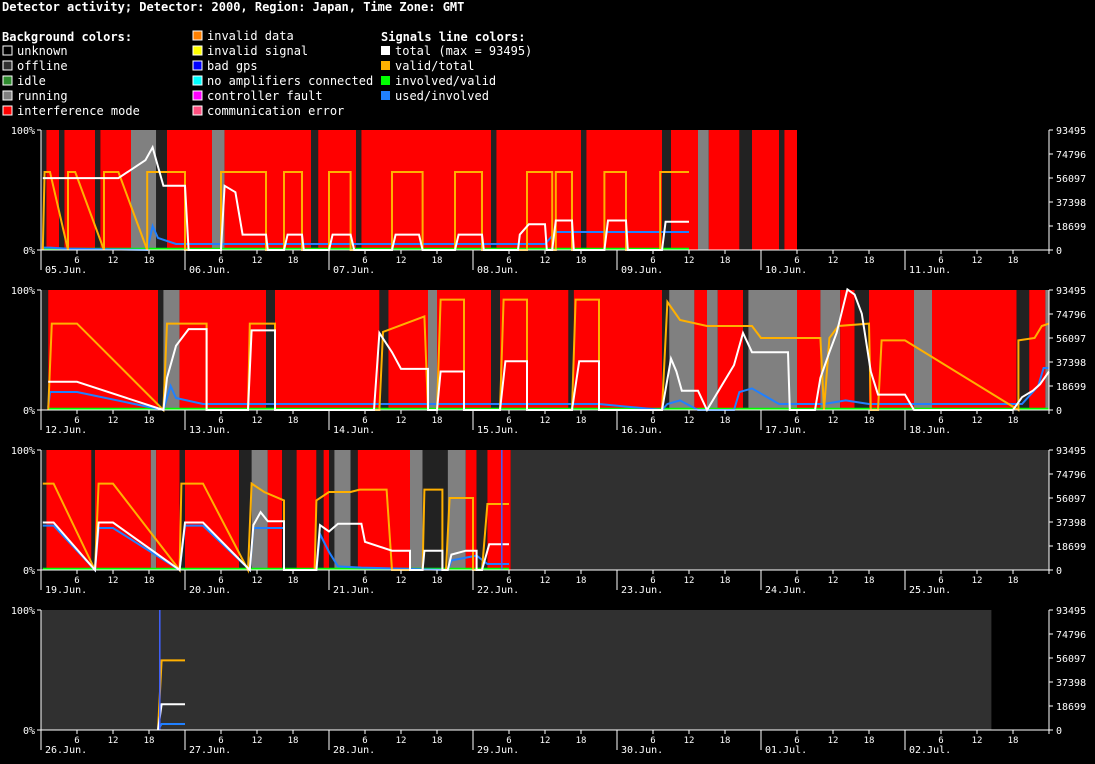 Image resolution: width=1095 pixels, height=764 pixels. What do you see at coordinates (35, 96) in the screenshot?
I see `legend-bg-item: running` at bounding box center [35, 96].